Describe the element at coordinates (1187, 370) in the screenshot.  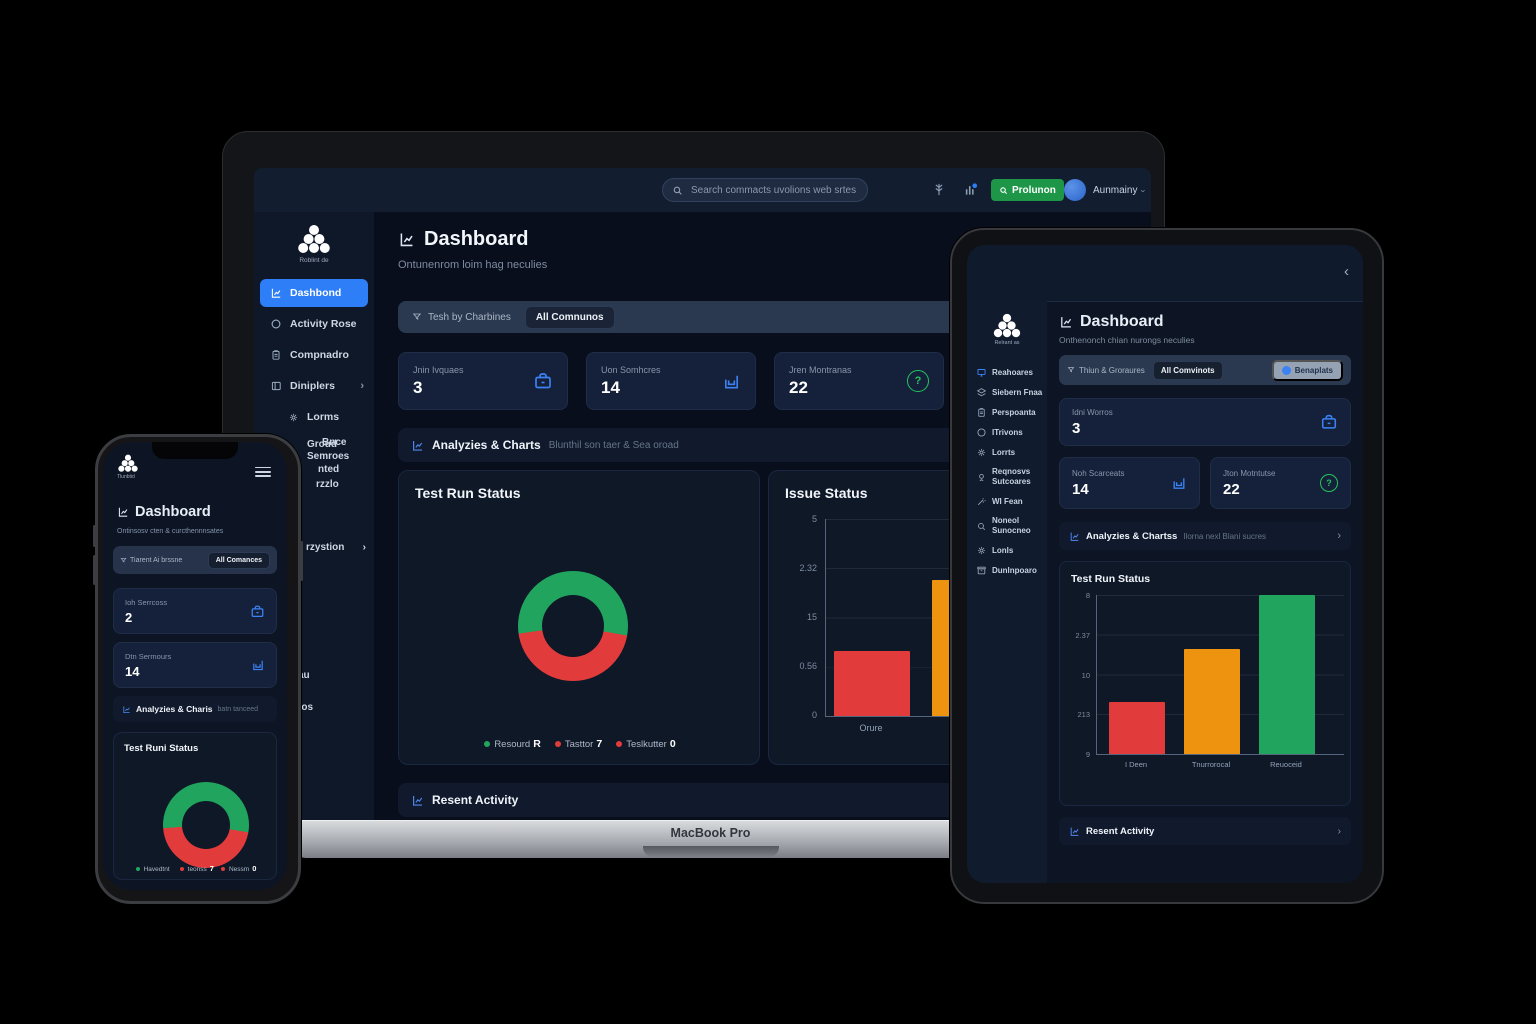
I see `all-comvinots-button: All Comvinots` at that location.